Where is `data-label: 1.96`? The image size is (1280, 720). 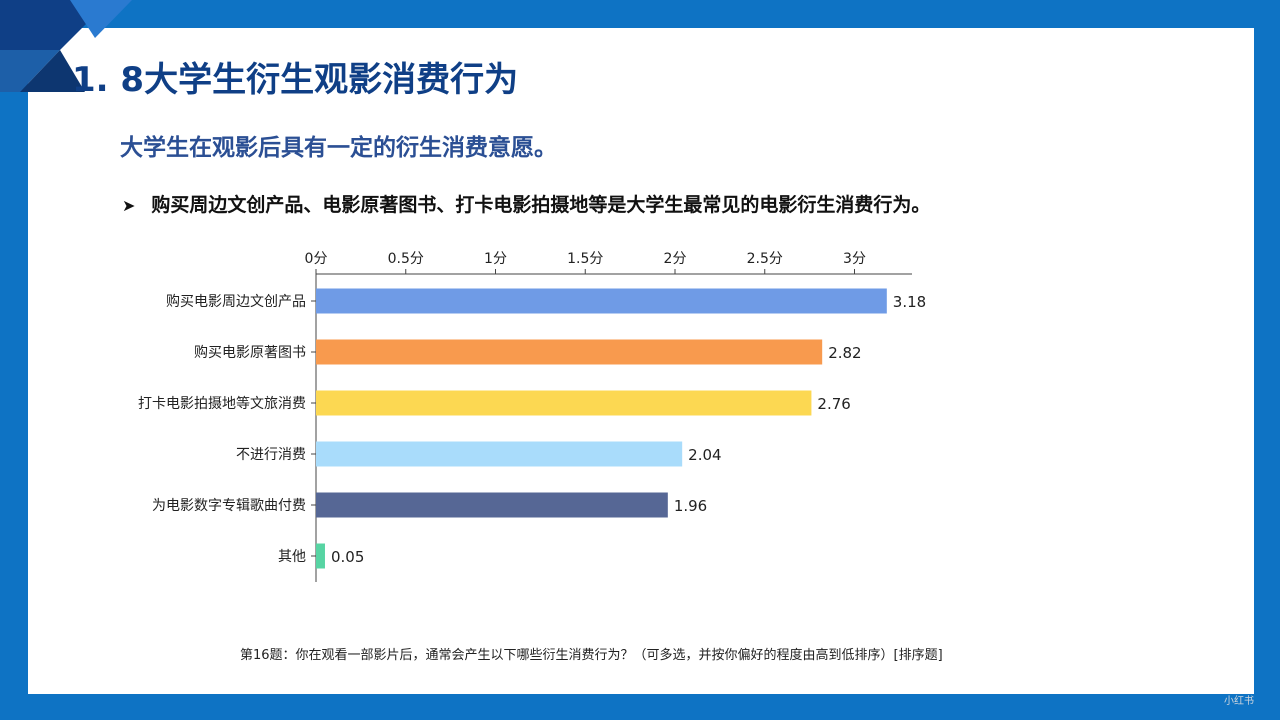 data-label: 1.96 is located at coordinates (690, 506).